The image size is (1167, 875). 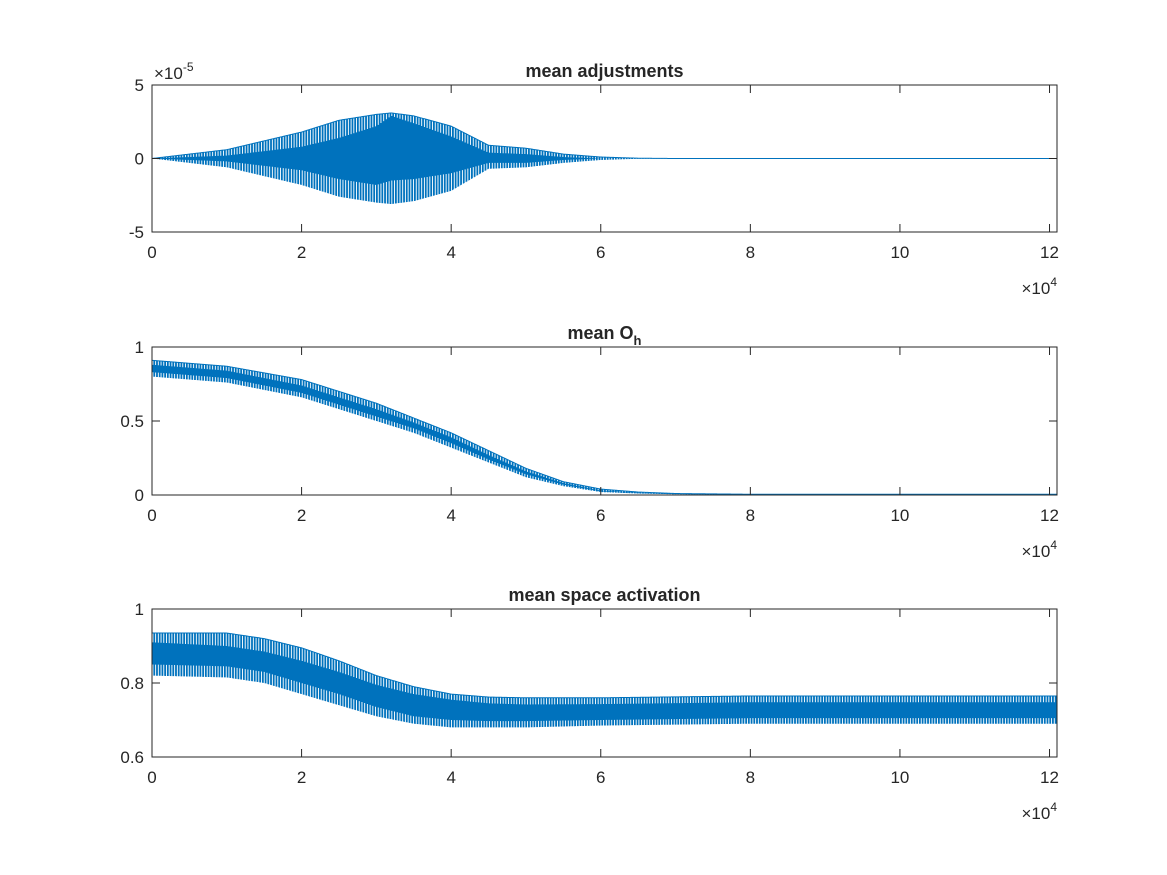 I want to click on y-tick-label: 5, so click(x=139, y=85).